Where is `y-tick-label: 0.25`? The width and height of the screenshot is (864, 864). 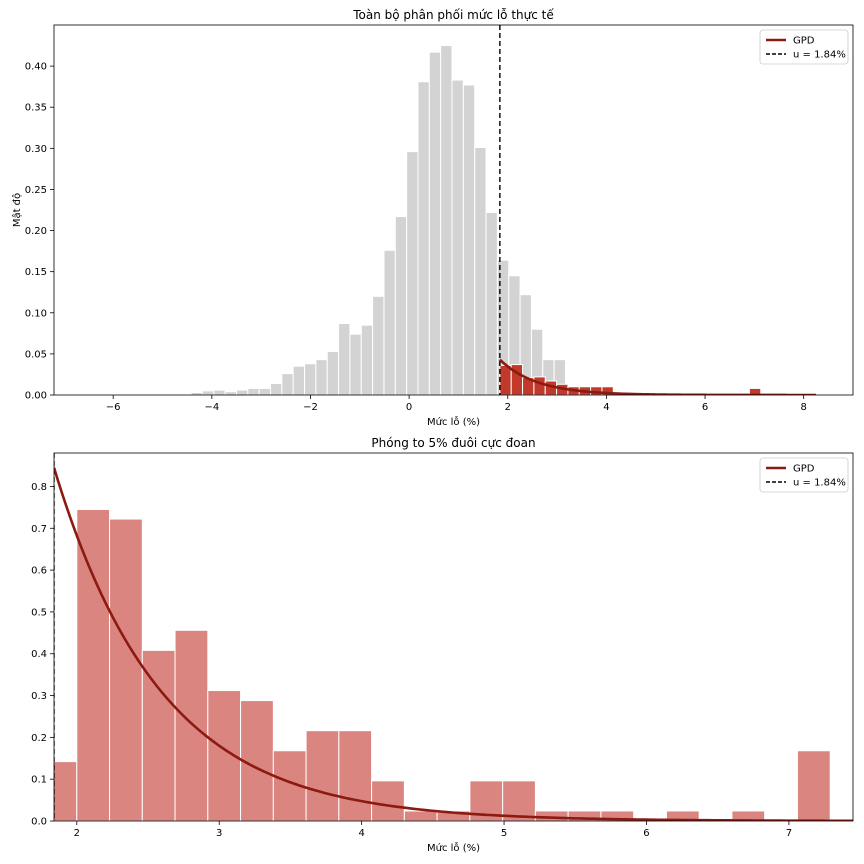
y-tick-label: 0.25 is located at coordinates (36, 190).